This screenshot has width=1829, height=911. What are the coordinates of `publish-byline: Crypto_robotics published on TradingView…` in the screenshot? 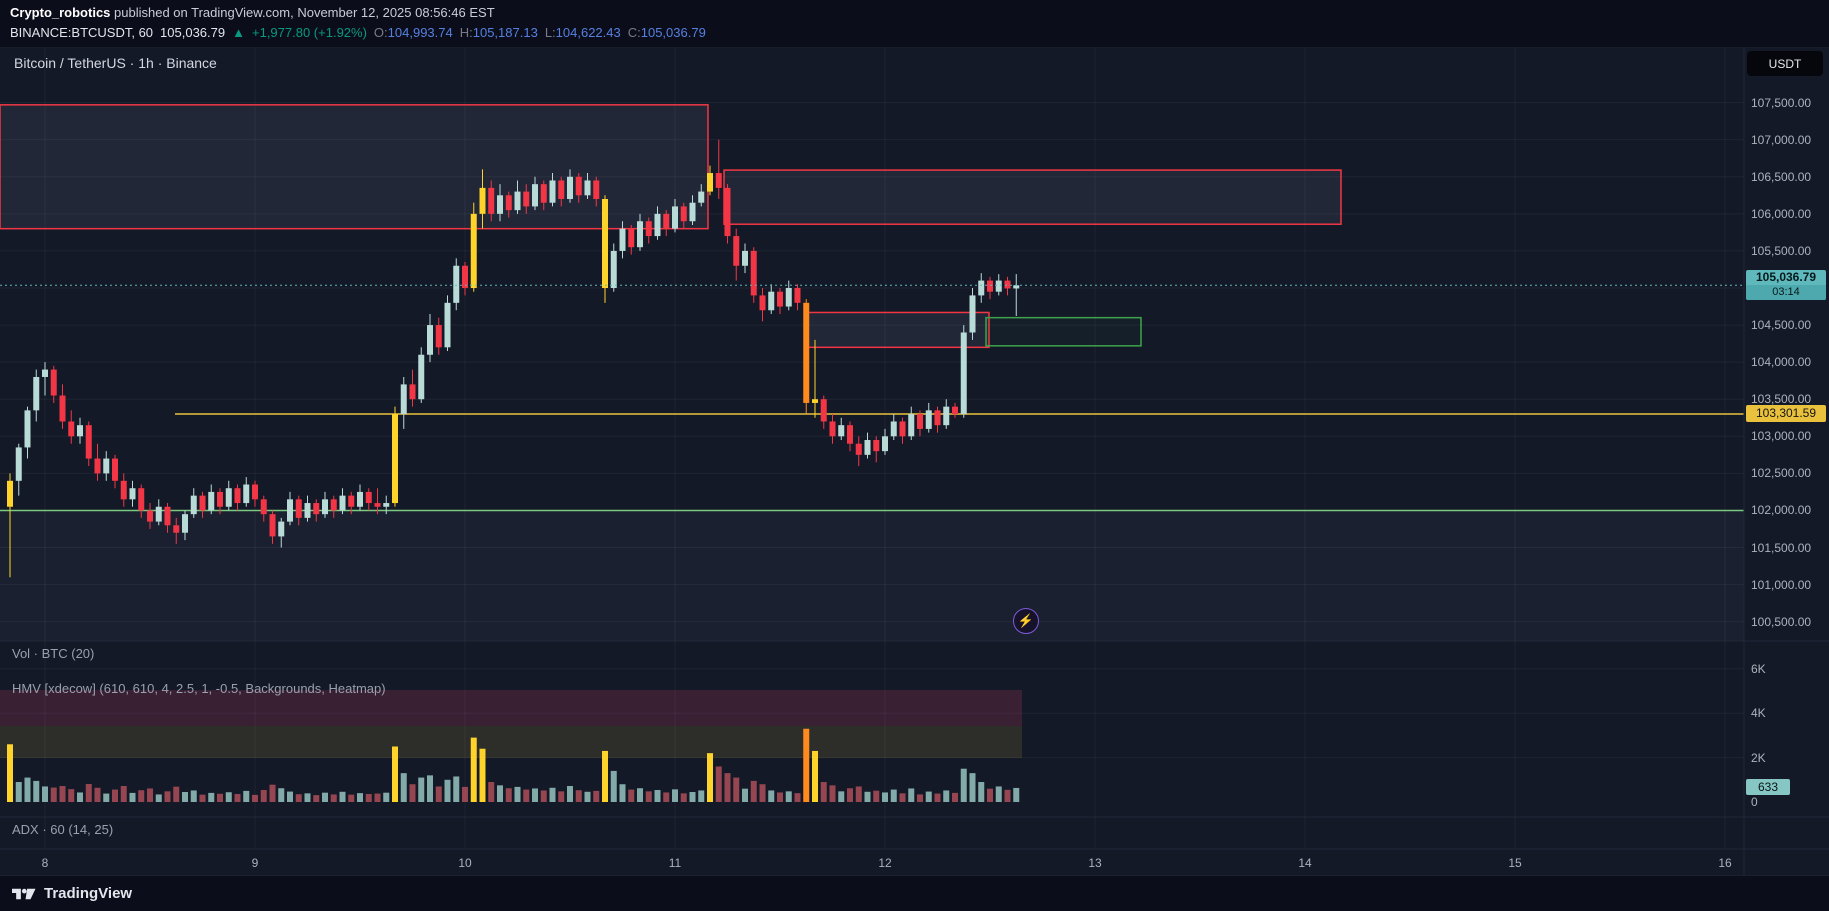 It's located at (252, 12).